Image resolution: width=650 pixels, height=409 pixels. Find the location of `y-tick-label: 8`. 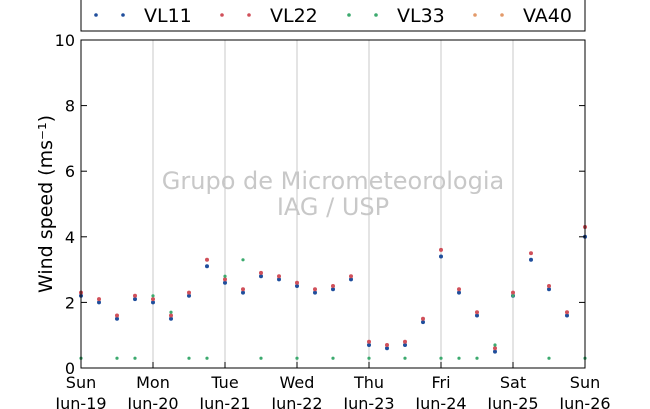

y-tick-label: 8 is located at coordinates (70, 106).